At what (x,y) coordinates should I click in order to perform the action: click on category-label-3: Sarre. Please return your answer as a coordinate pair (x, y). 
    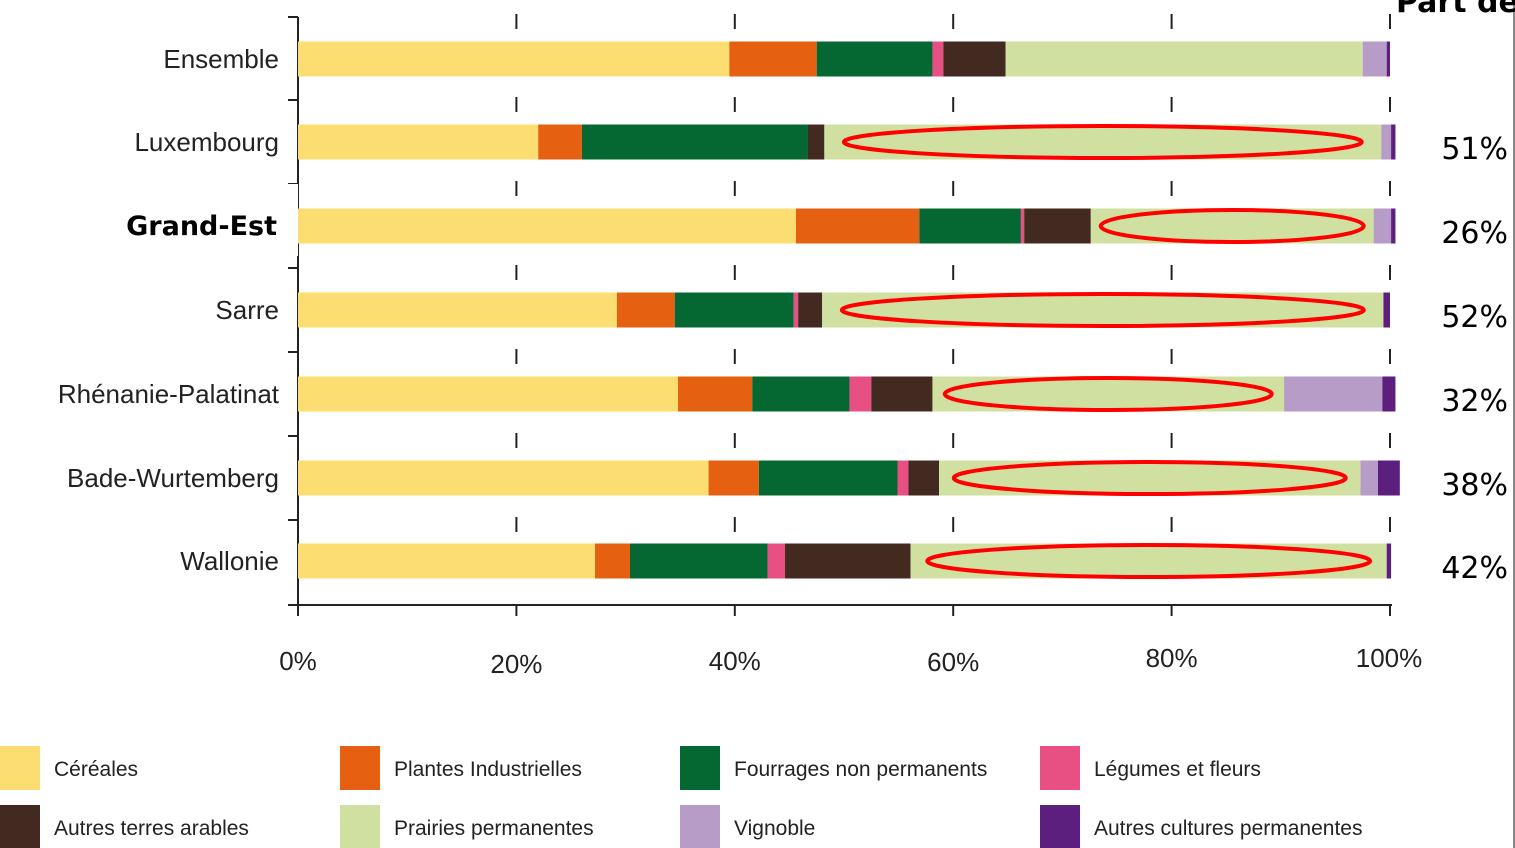
    Looking at the image, I should click on (247, 310).